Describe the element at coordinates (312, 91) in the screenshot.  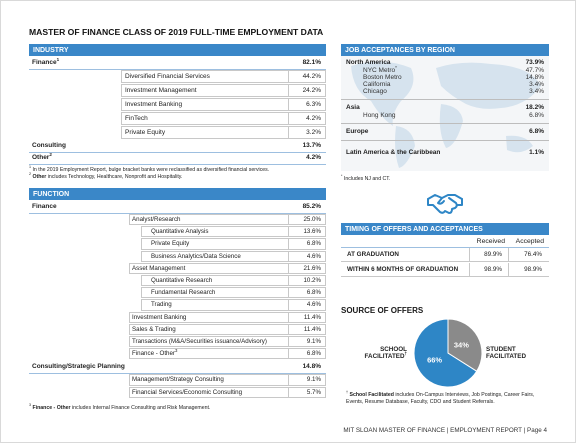
I see `item-value: 24.2%` at that location.